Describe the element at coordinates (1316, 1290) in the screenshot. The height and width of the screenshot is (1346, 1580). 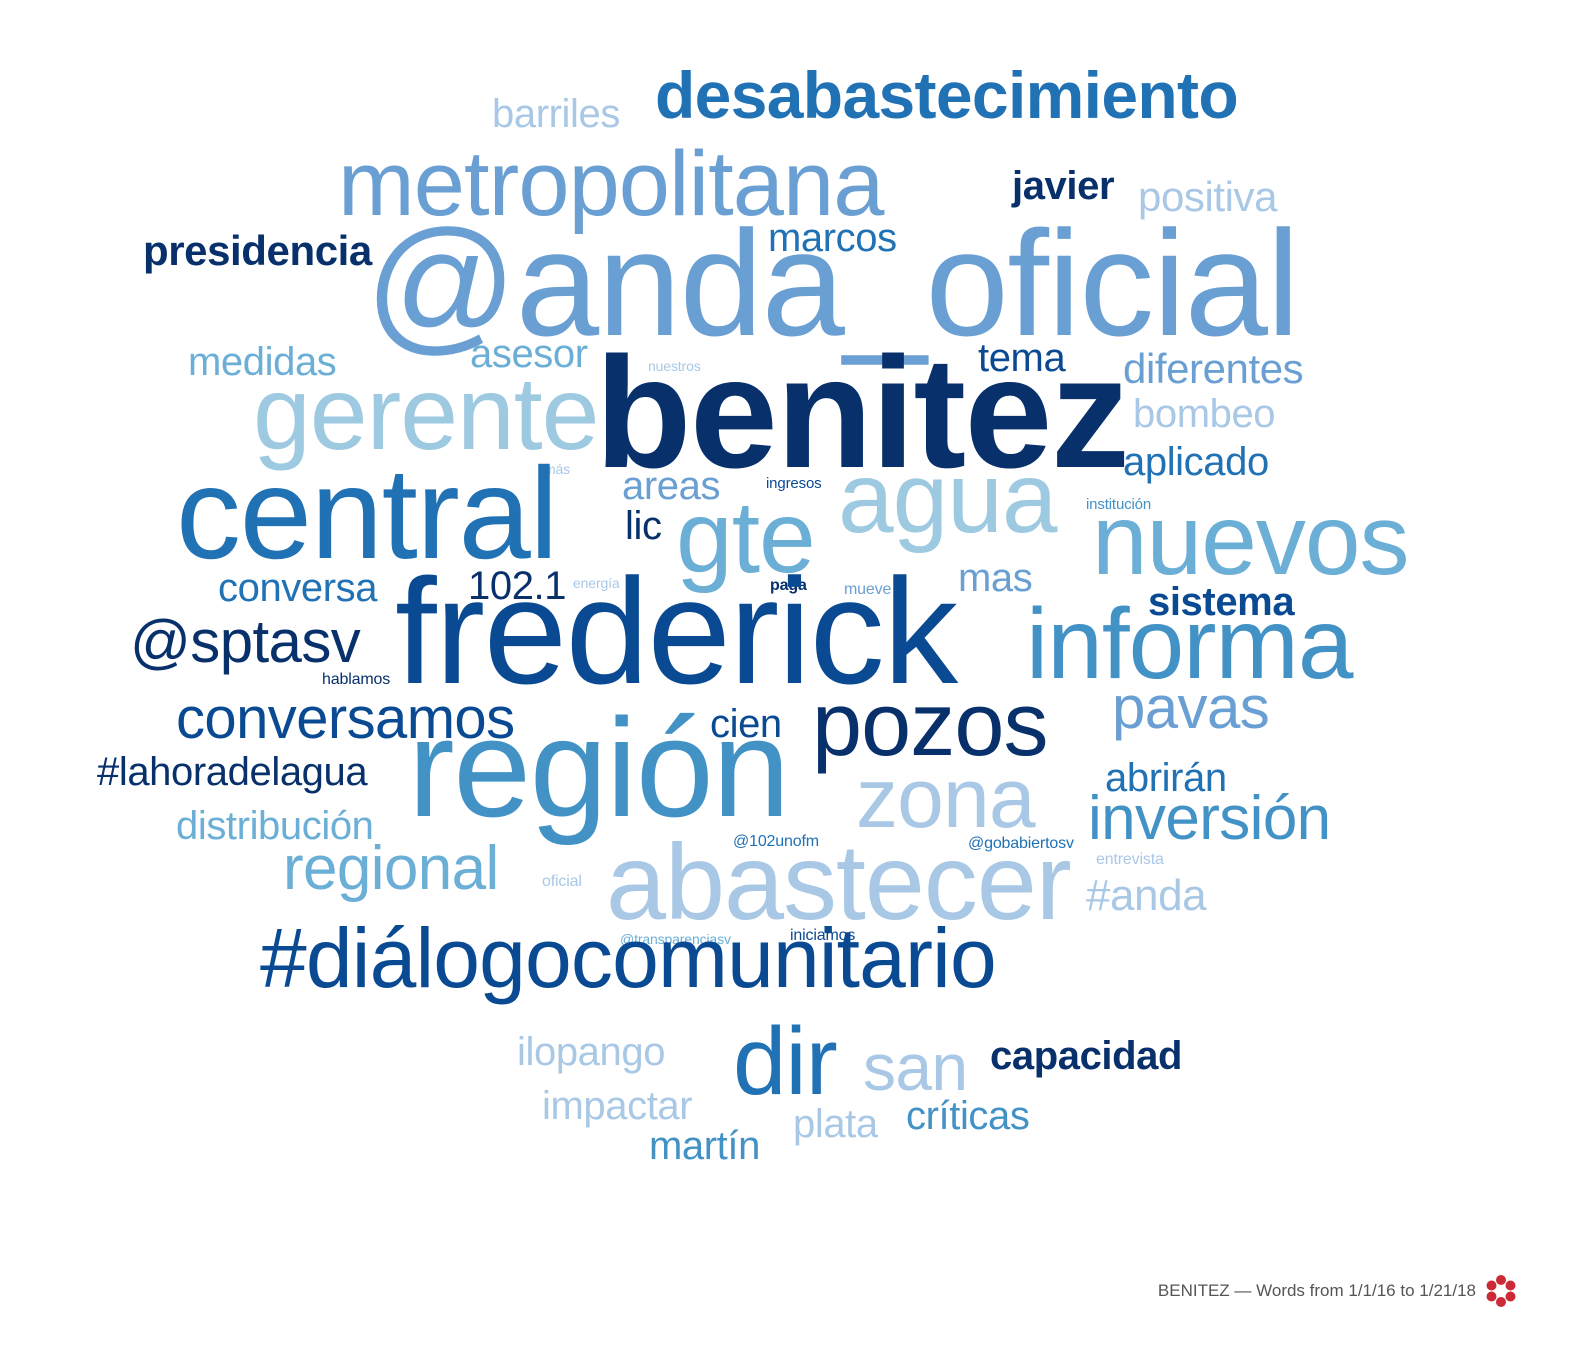
I see `footer-caption: BENITEZ — Words from 1/1/16 to 1/21/18` at that location.